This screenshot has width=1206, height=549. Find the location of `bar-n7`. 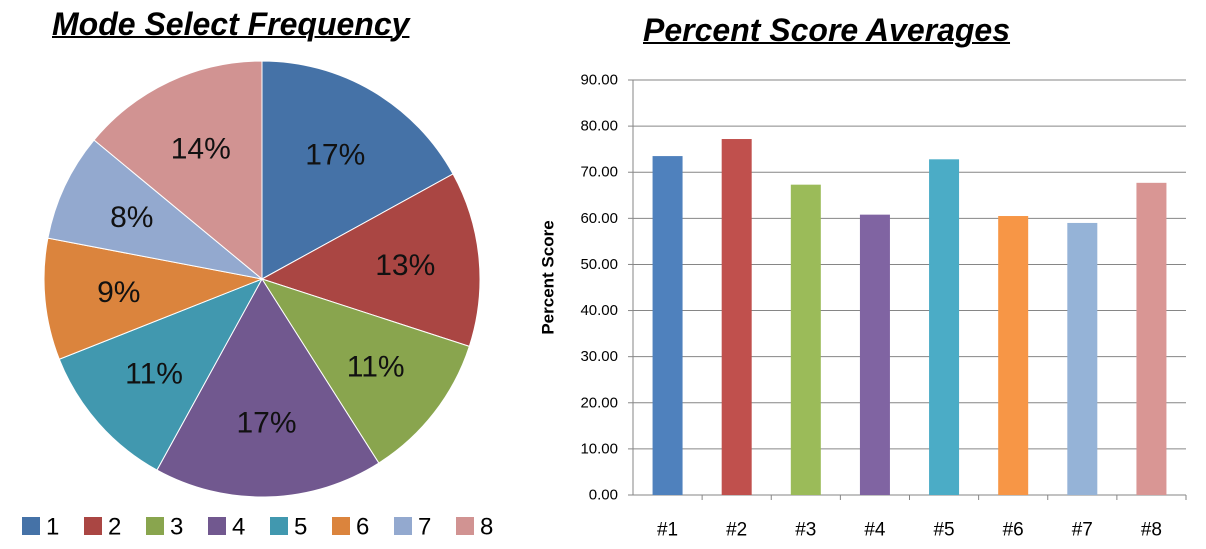

bar-n7 is located at coordinates (1082, 358).